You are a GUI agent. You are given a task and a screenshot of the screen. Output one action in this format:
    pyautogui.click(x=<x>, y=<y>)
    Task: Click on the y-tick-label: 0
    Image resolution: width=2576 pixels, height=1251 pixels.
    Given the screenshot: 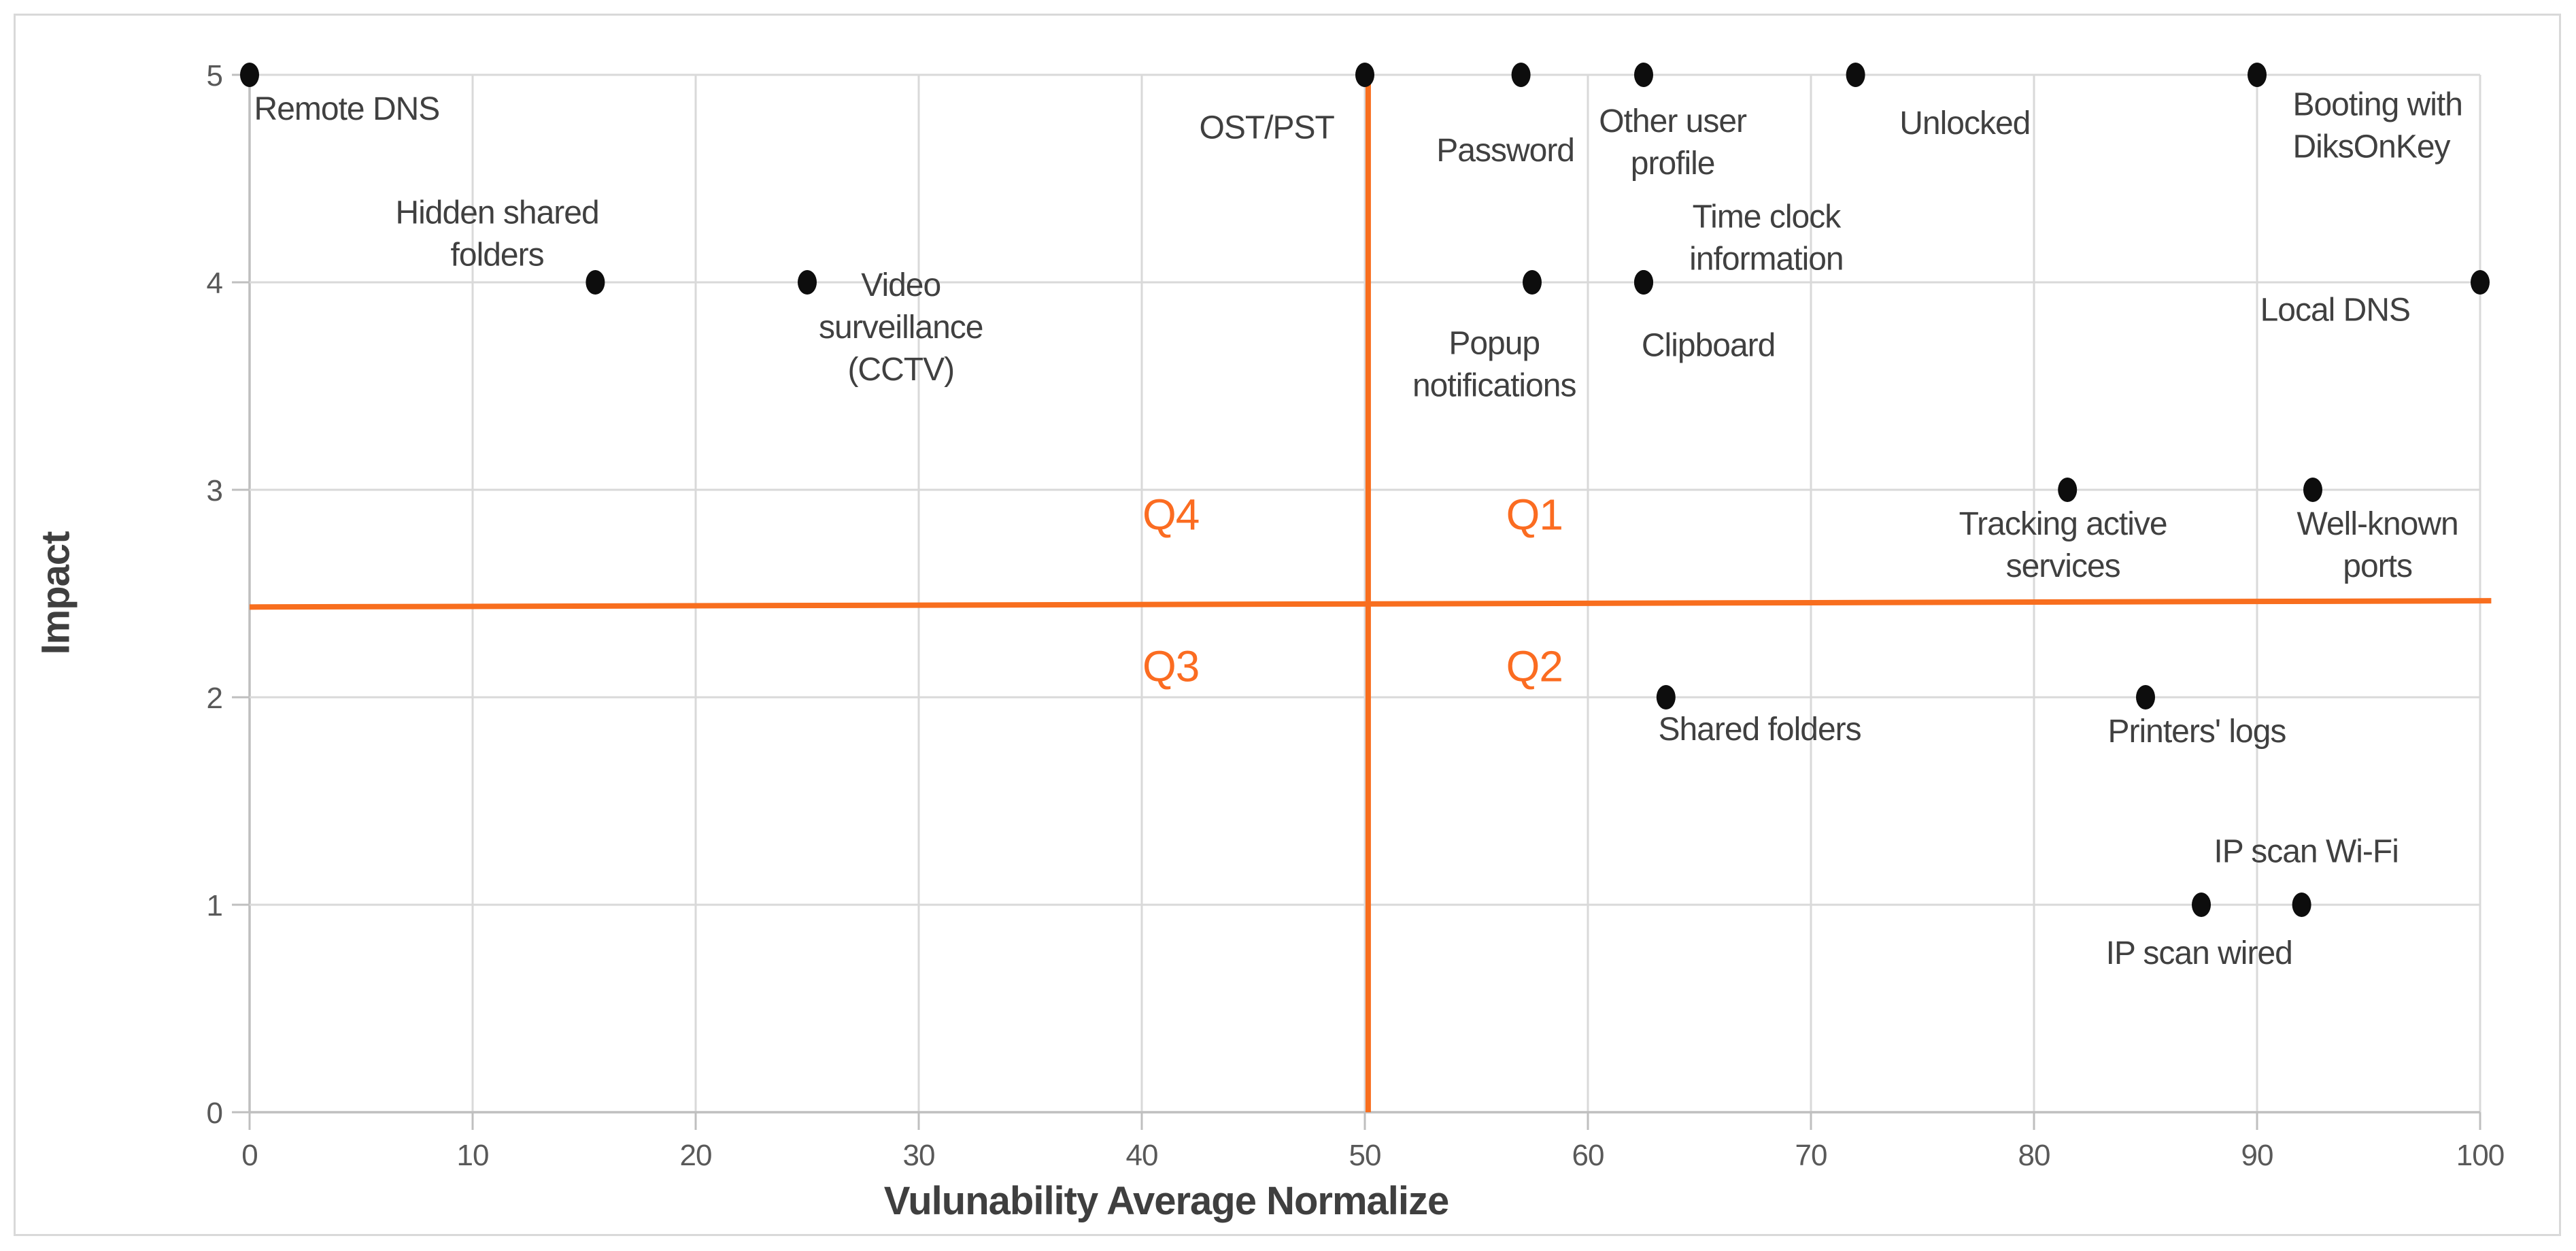 What is the action you would take?
    pyautogui.click(x=214, y=1113)
    